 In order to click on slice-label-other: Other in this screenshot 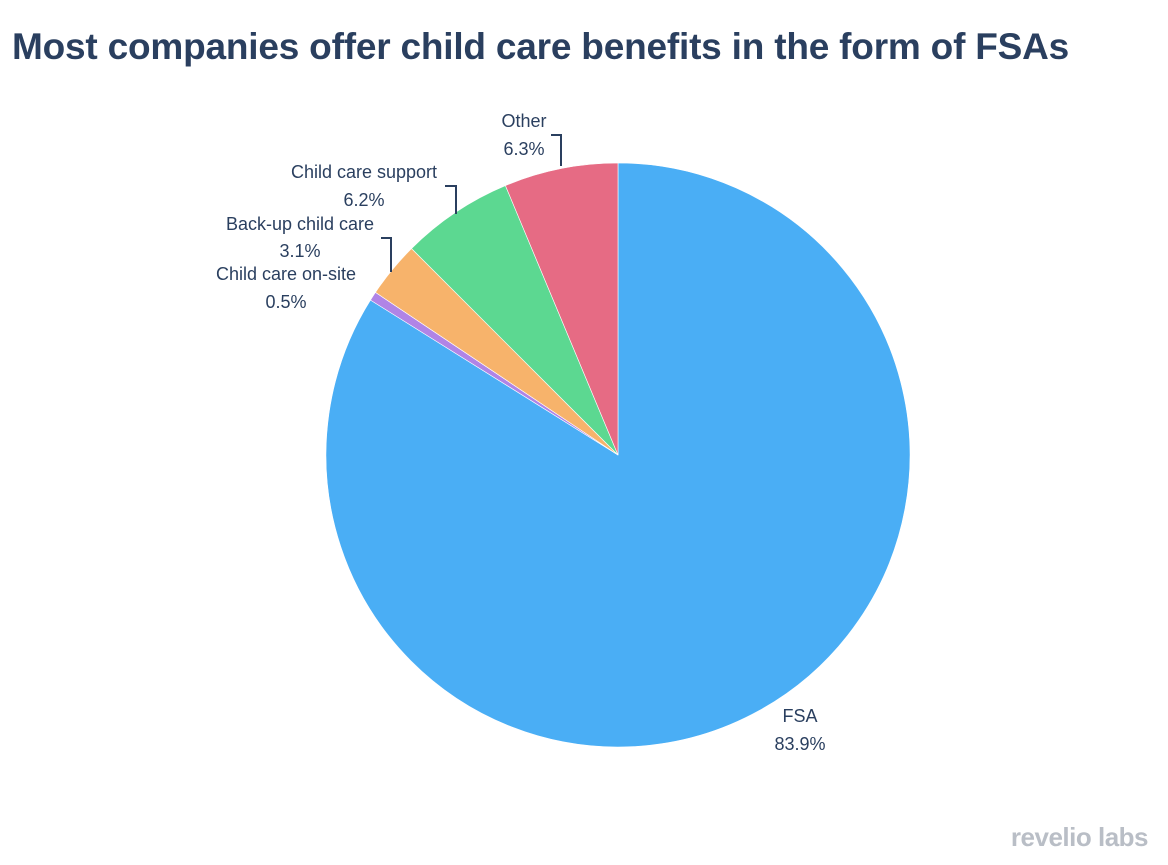, I will do `click(523, 121)`.